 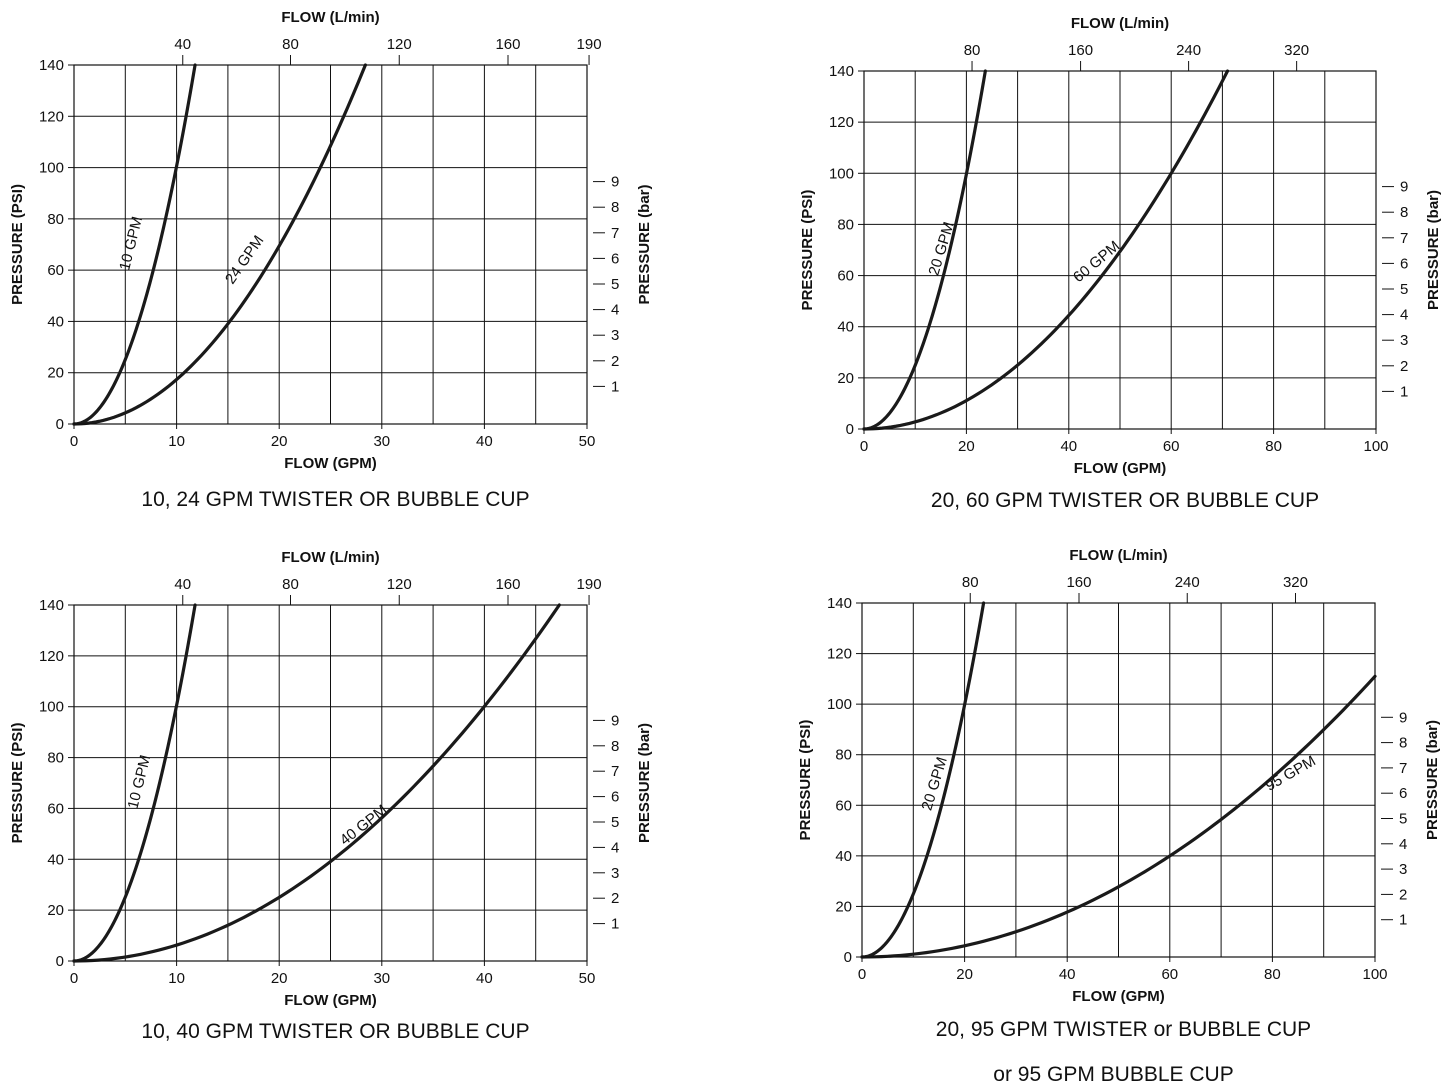 I want to click on chart-caption: 10, 40 GPM TWISTER OR BUBBLE CUP, so click(x=335, y=1031).